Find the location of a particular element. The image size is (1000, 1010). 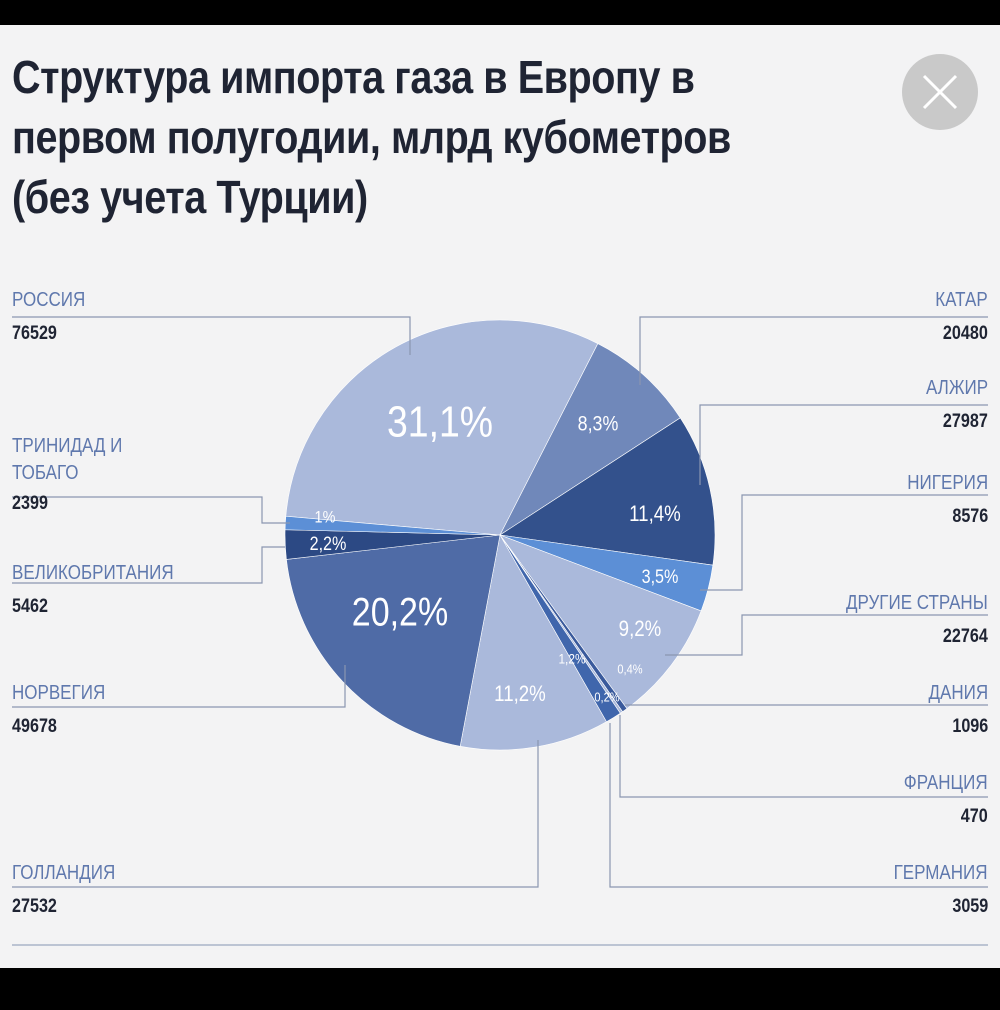

category-label: ДАНИЯ is located at coordinates (958, 693).